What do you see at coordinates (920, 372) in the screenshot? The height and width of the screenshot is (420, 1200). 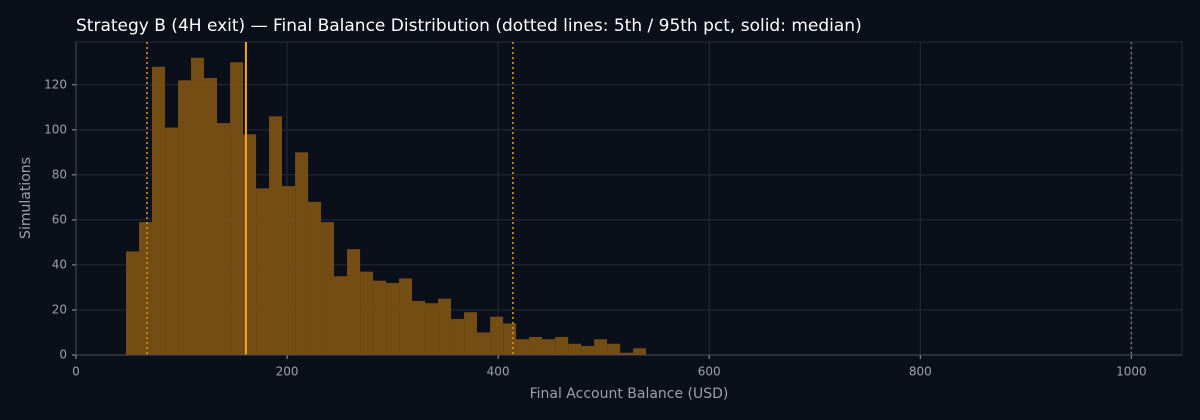 I see `x-tick-label: 800` at bounding box center [920, 372].